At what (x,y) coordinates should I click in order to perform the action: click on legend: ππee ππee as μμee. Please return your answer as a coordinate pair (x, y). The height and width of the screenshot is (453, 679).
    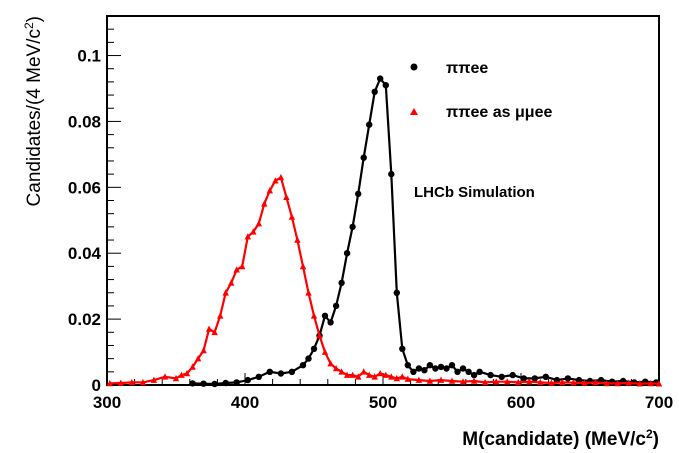
    Looking at the image, I should click on (481, 90).